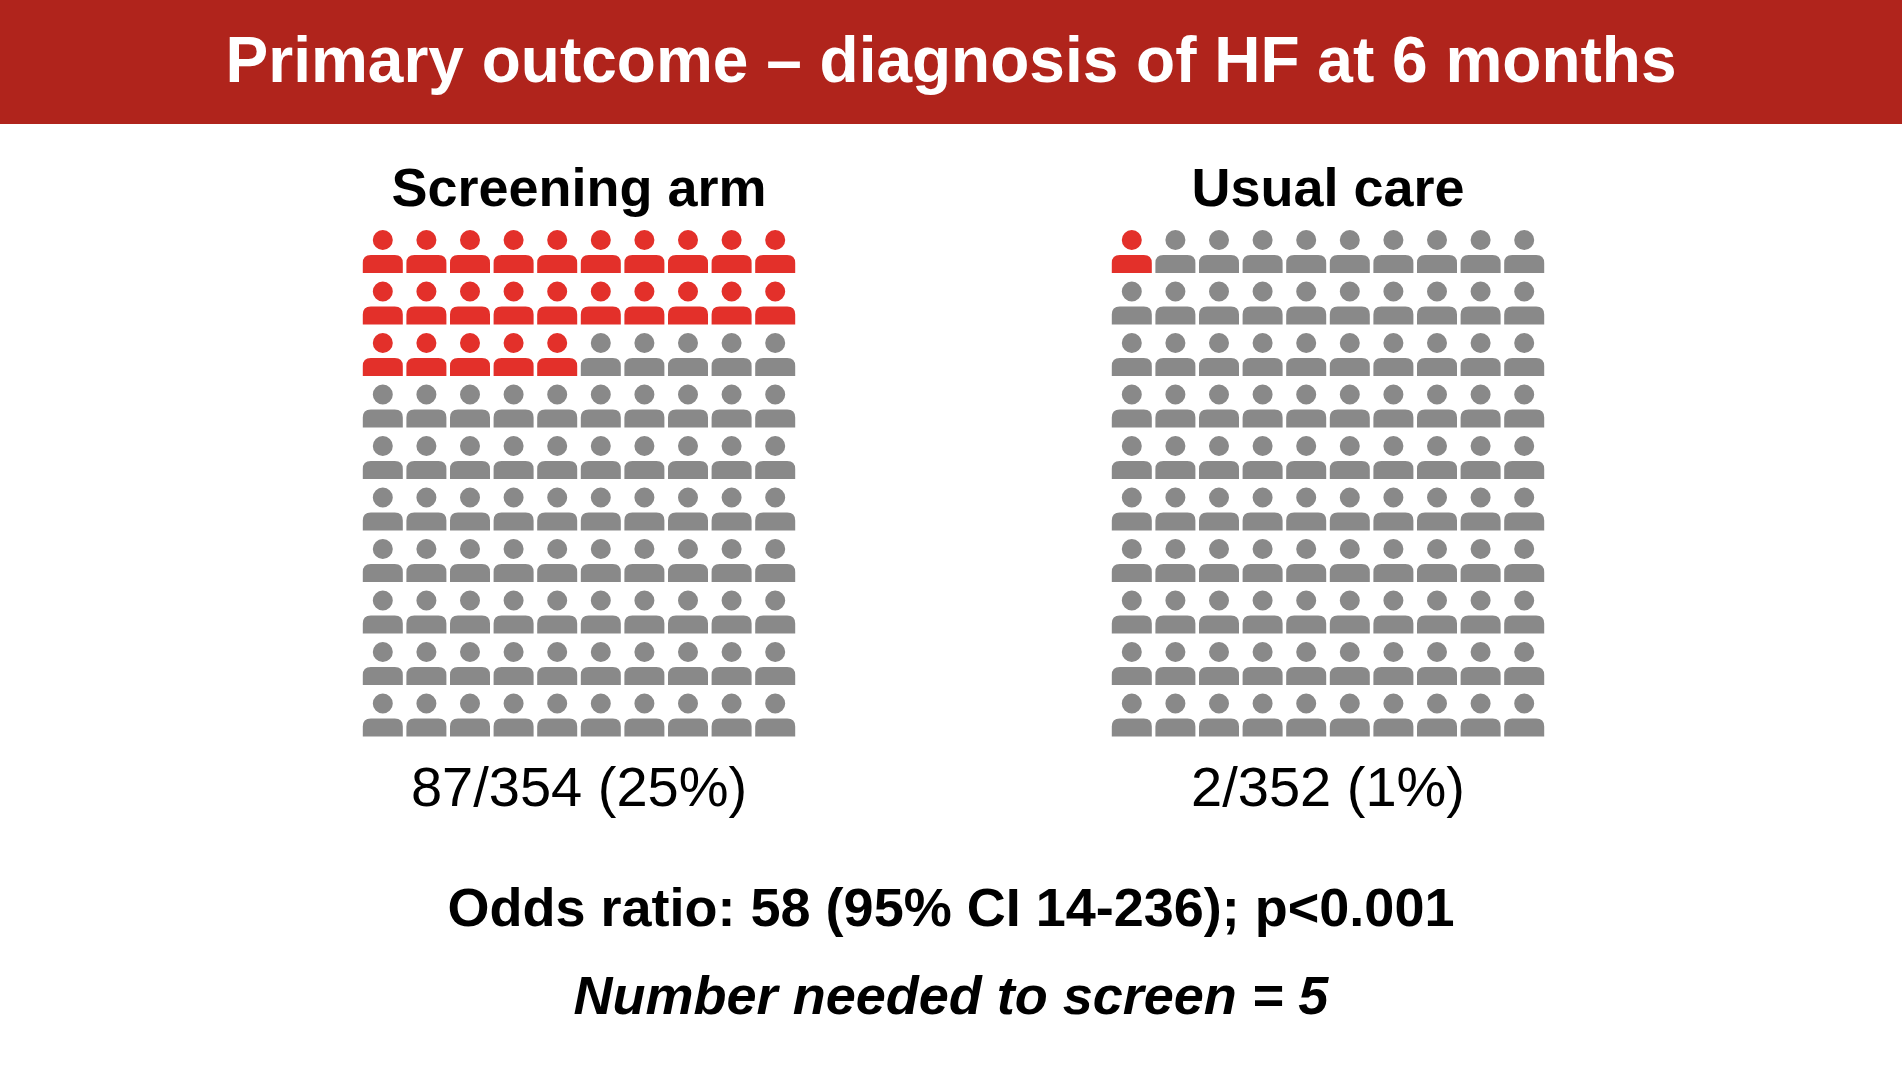  What do you see at coordinates (579, 786) in the screenshot?
I see `data-label: 87/354 (25%)` at bounding box center [579, 786].